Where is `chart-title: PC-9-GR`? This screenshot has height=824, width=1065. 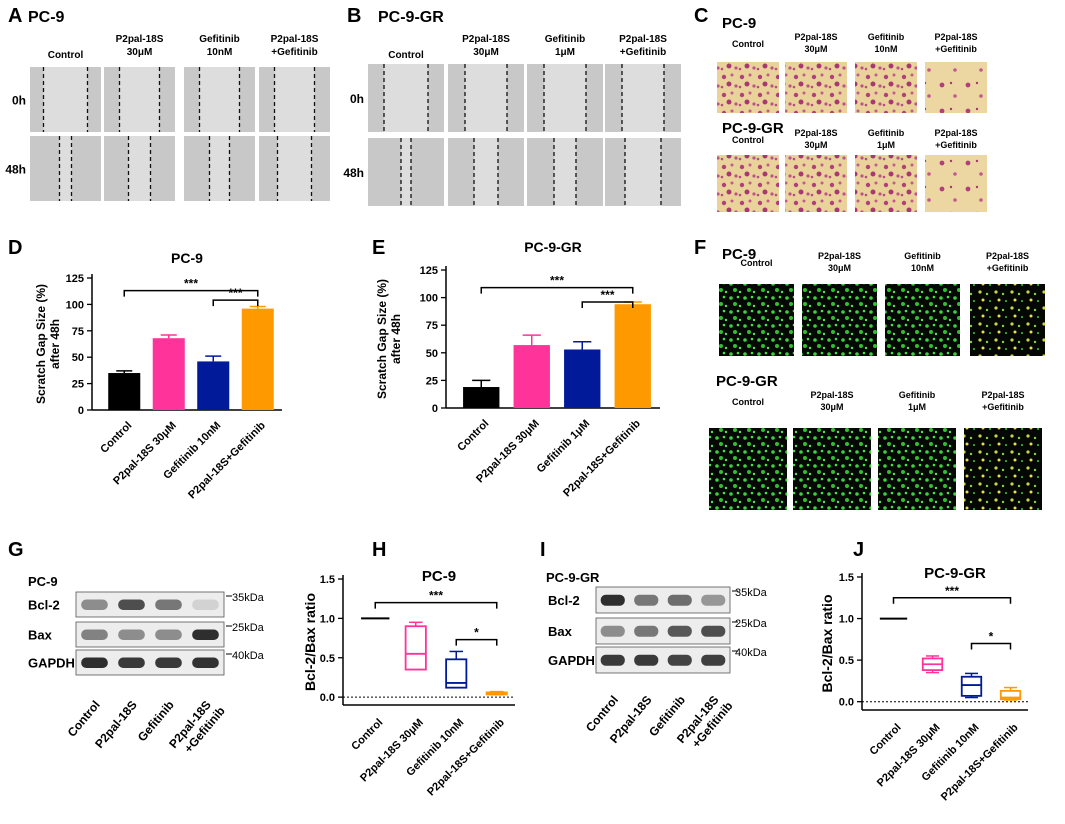
chart-title: PC-9-GR is located at coordinates (955, 573).